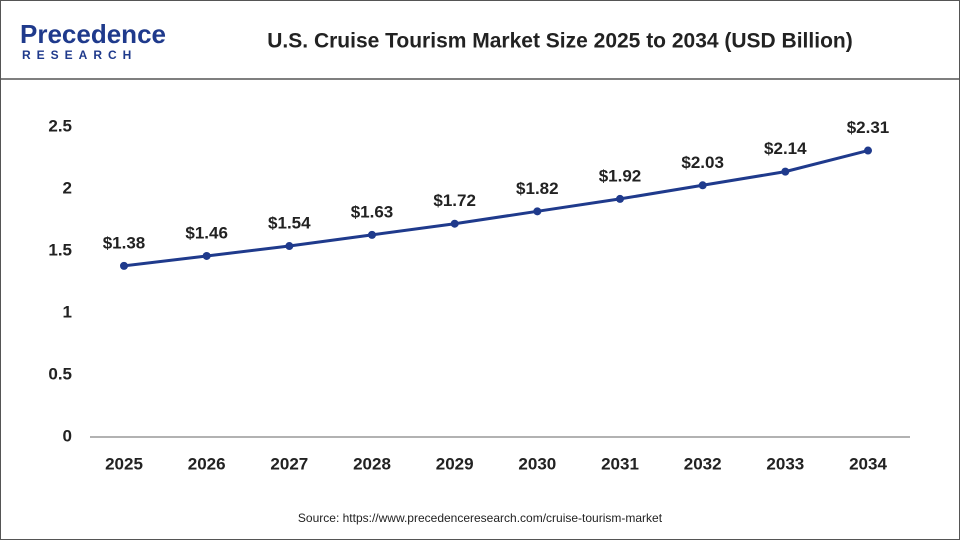 Image resolution: width=960 pixels, height=540 pixels. I want to click on x-tick-label: 2029, so click(455, 463).